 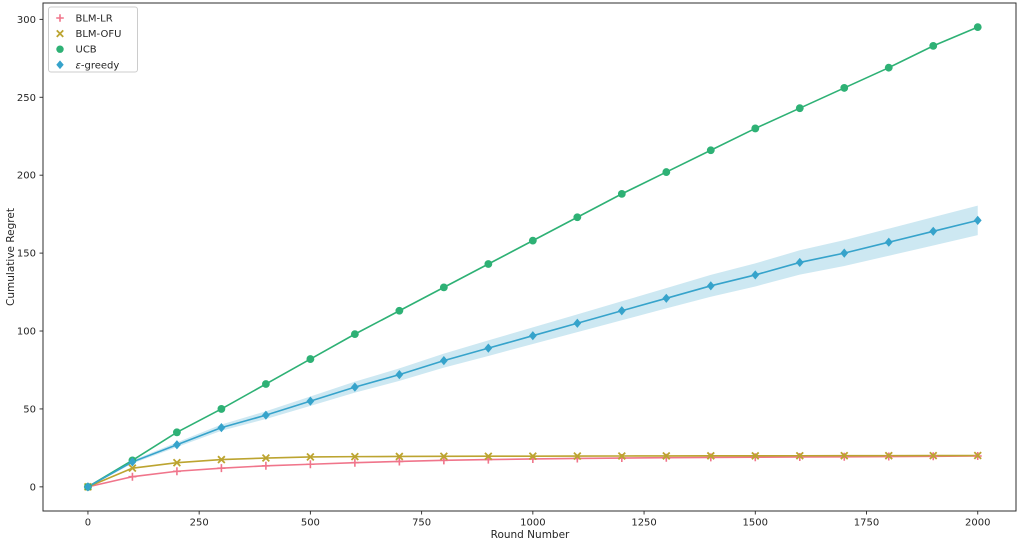 I want to click on y-tick-label: 100, so click(x=26, y=332).